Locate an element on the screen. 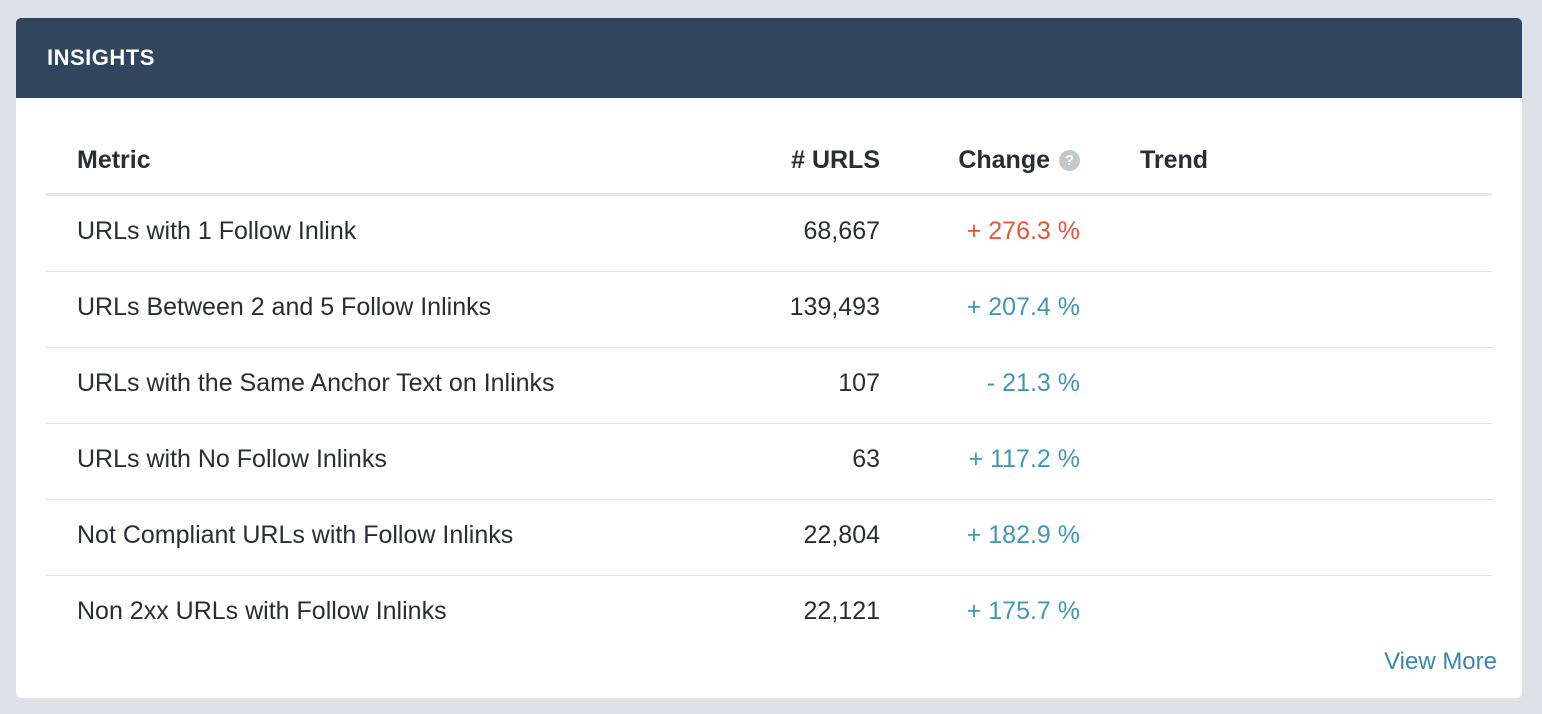 The image size is (1542, 714). change-cell: + 207.4 % is located at coordinates (1023, 307).